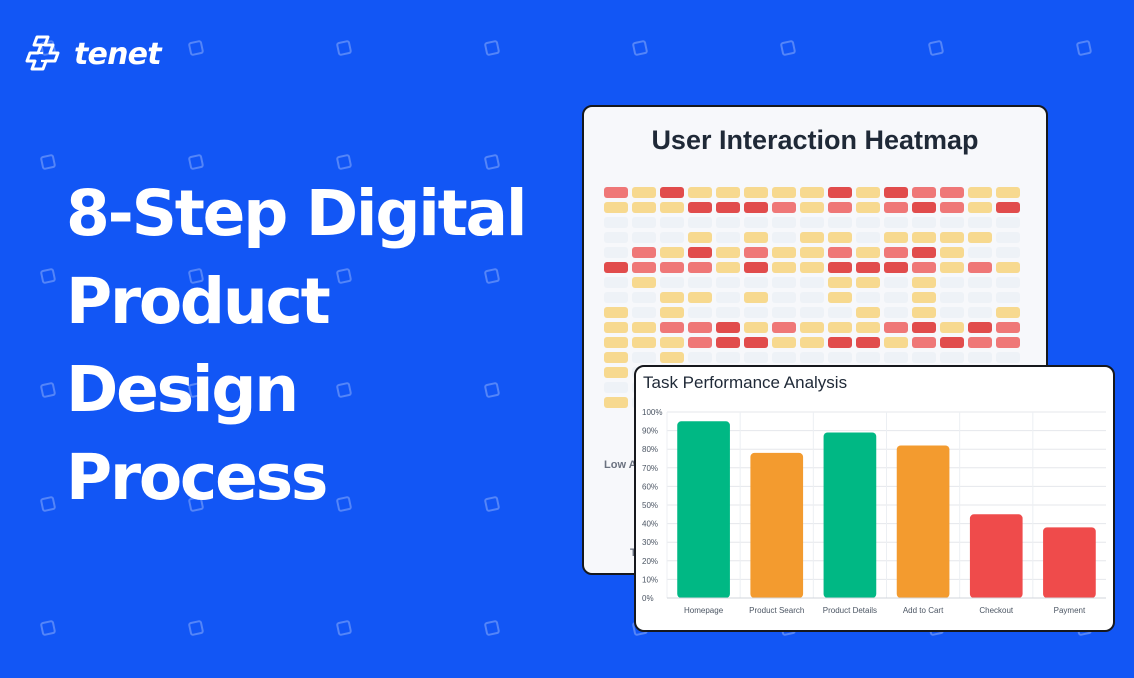 This screenshot has height=678, width=1134. What do you see at coordinates (650, 579) in the screenshot?
I see `y-axis-tick-label: 10%` at bounding box center [650, 579].